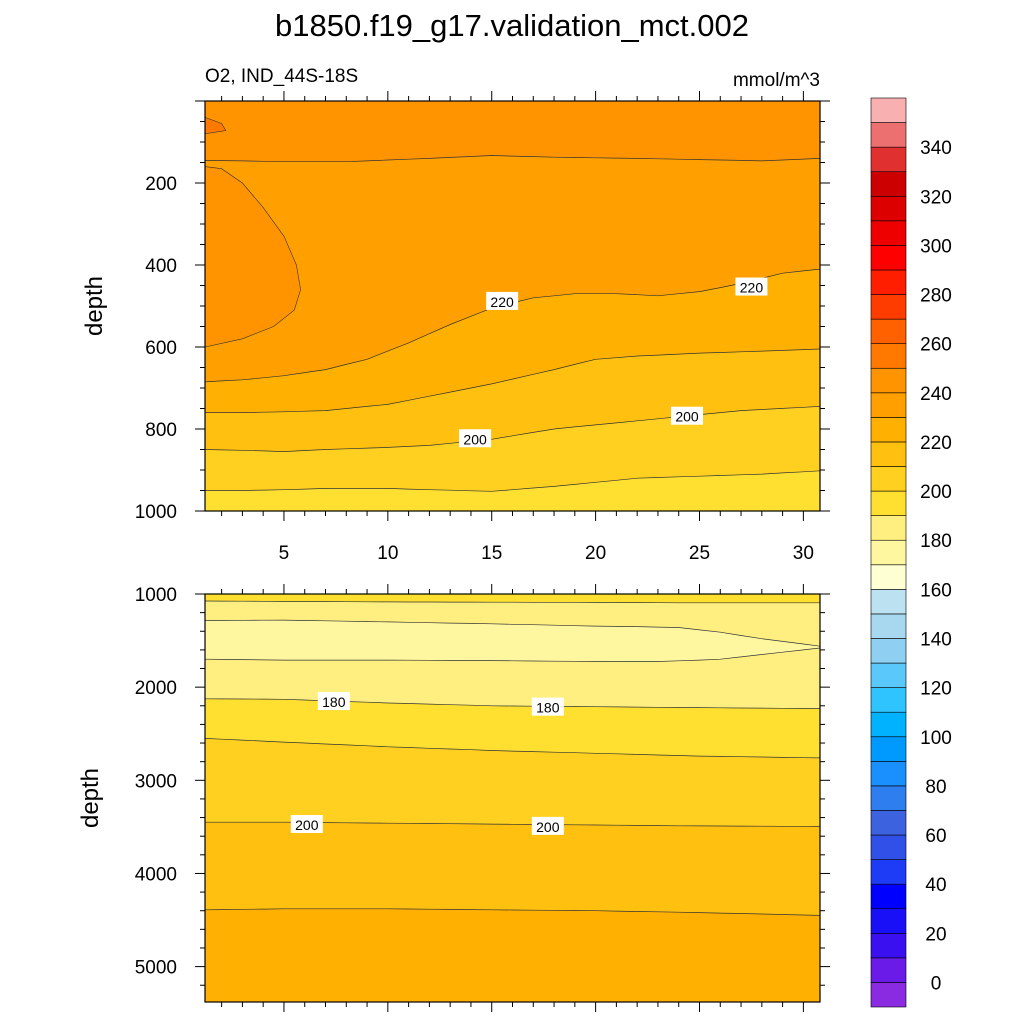 The image size is (1024, 1024). I want to click on colorbar-label: 140, so click(936, 640).